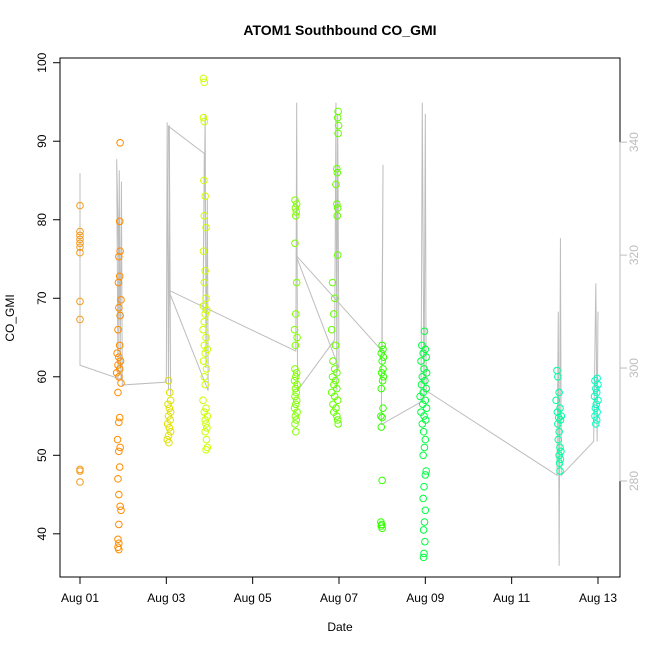  I want to click on y-axis-label: CO_GMI, so click(10, 317).